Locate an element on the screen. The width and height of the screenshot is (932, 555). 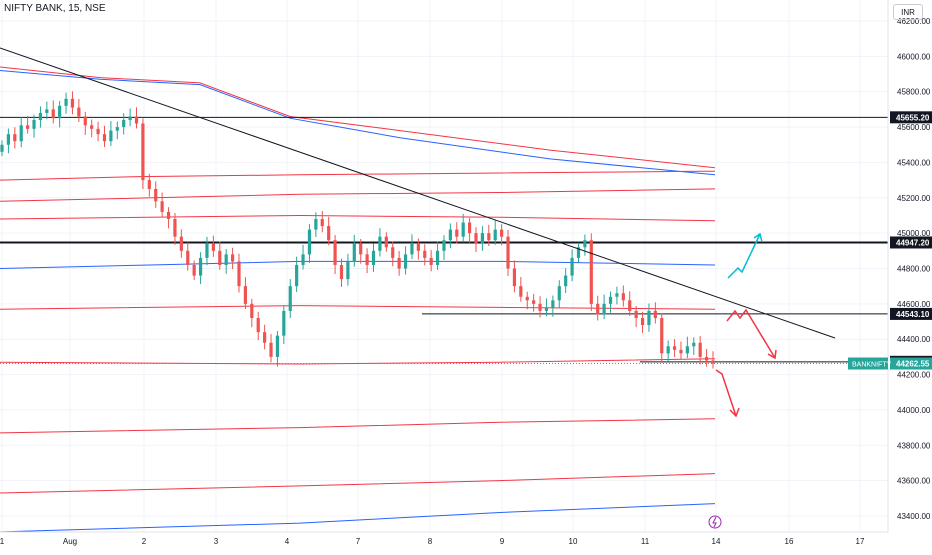
x-tick-label: 1 is located at coordinates (2, 541).